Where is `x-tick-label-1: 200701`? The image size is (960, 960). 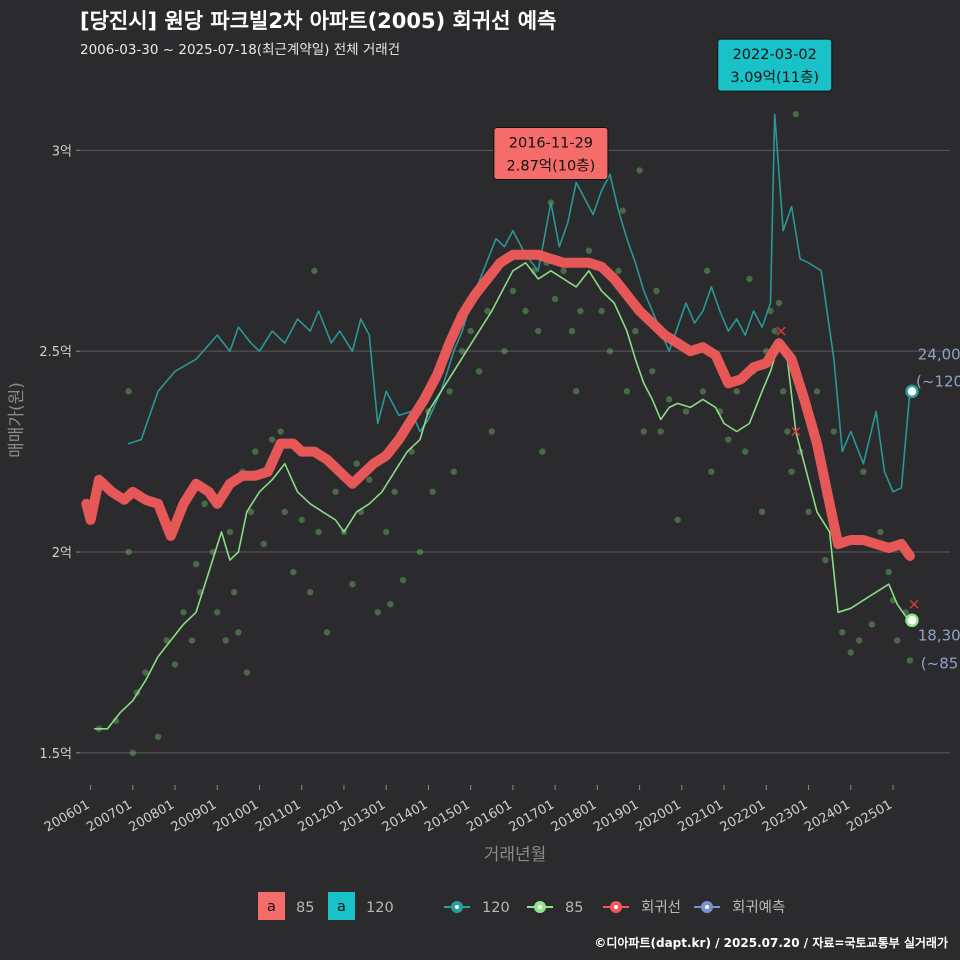 x-tick-label-1: 200701 is located at coordinates (109, 816).